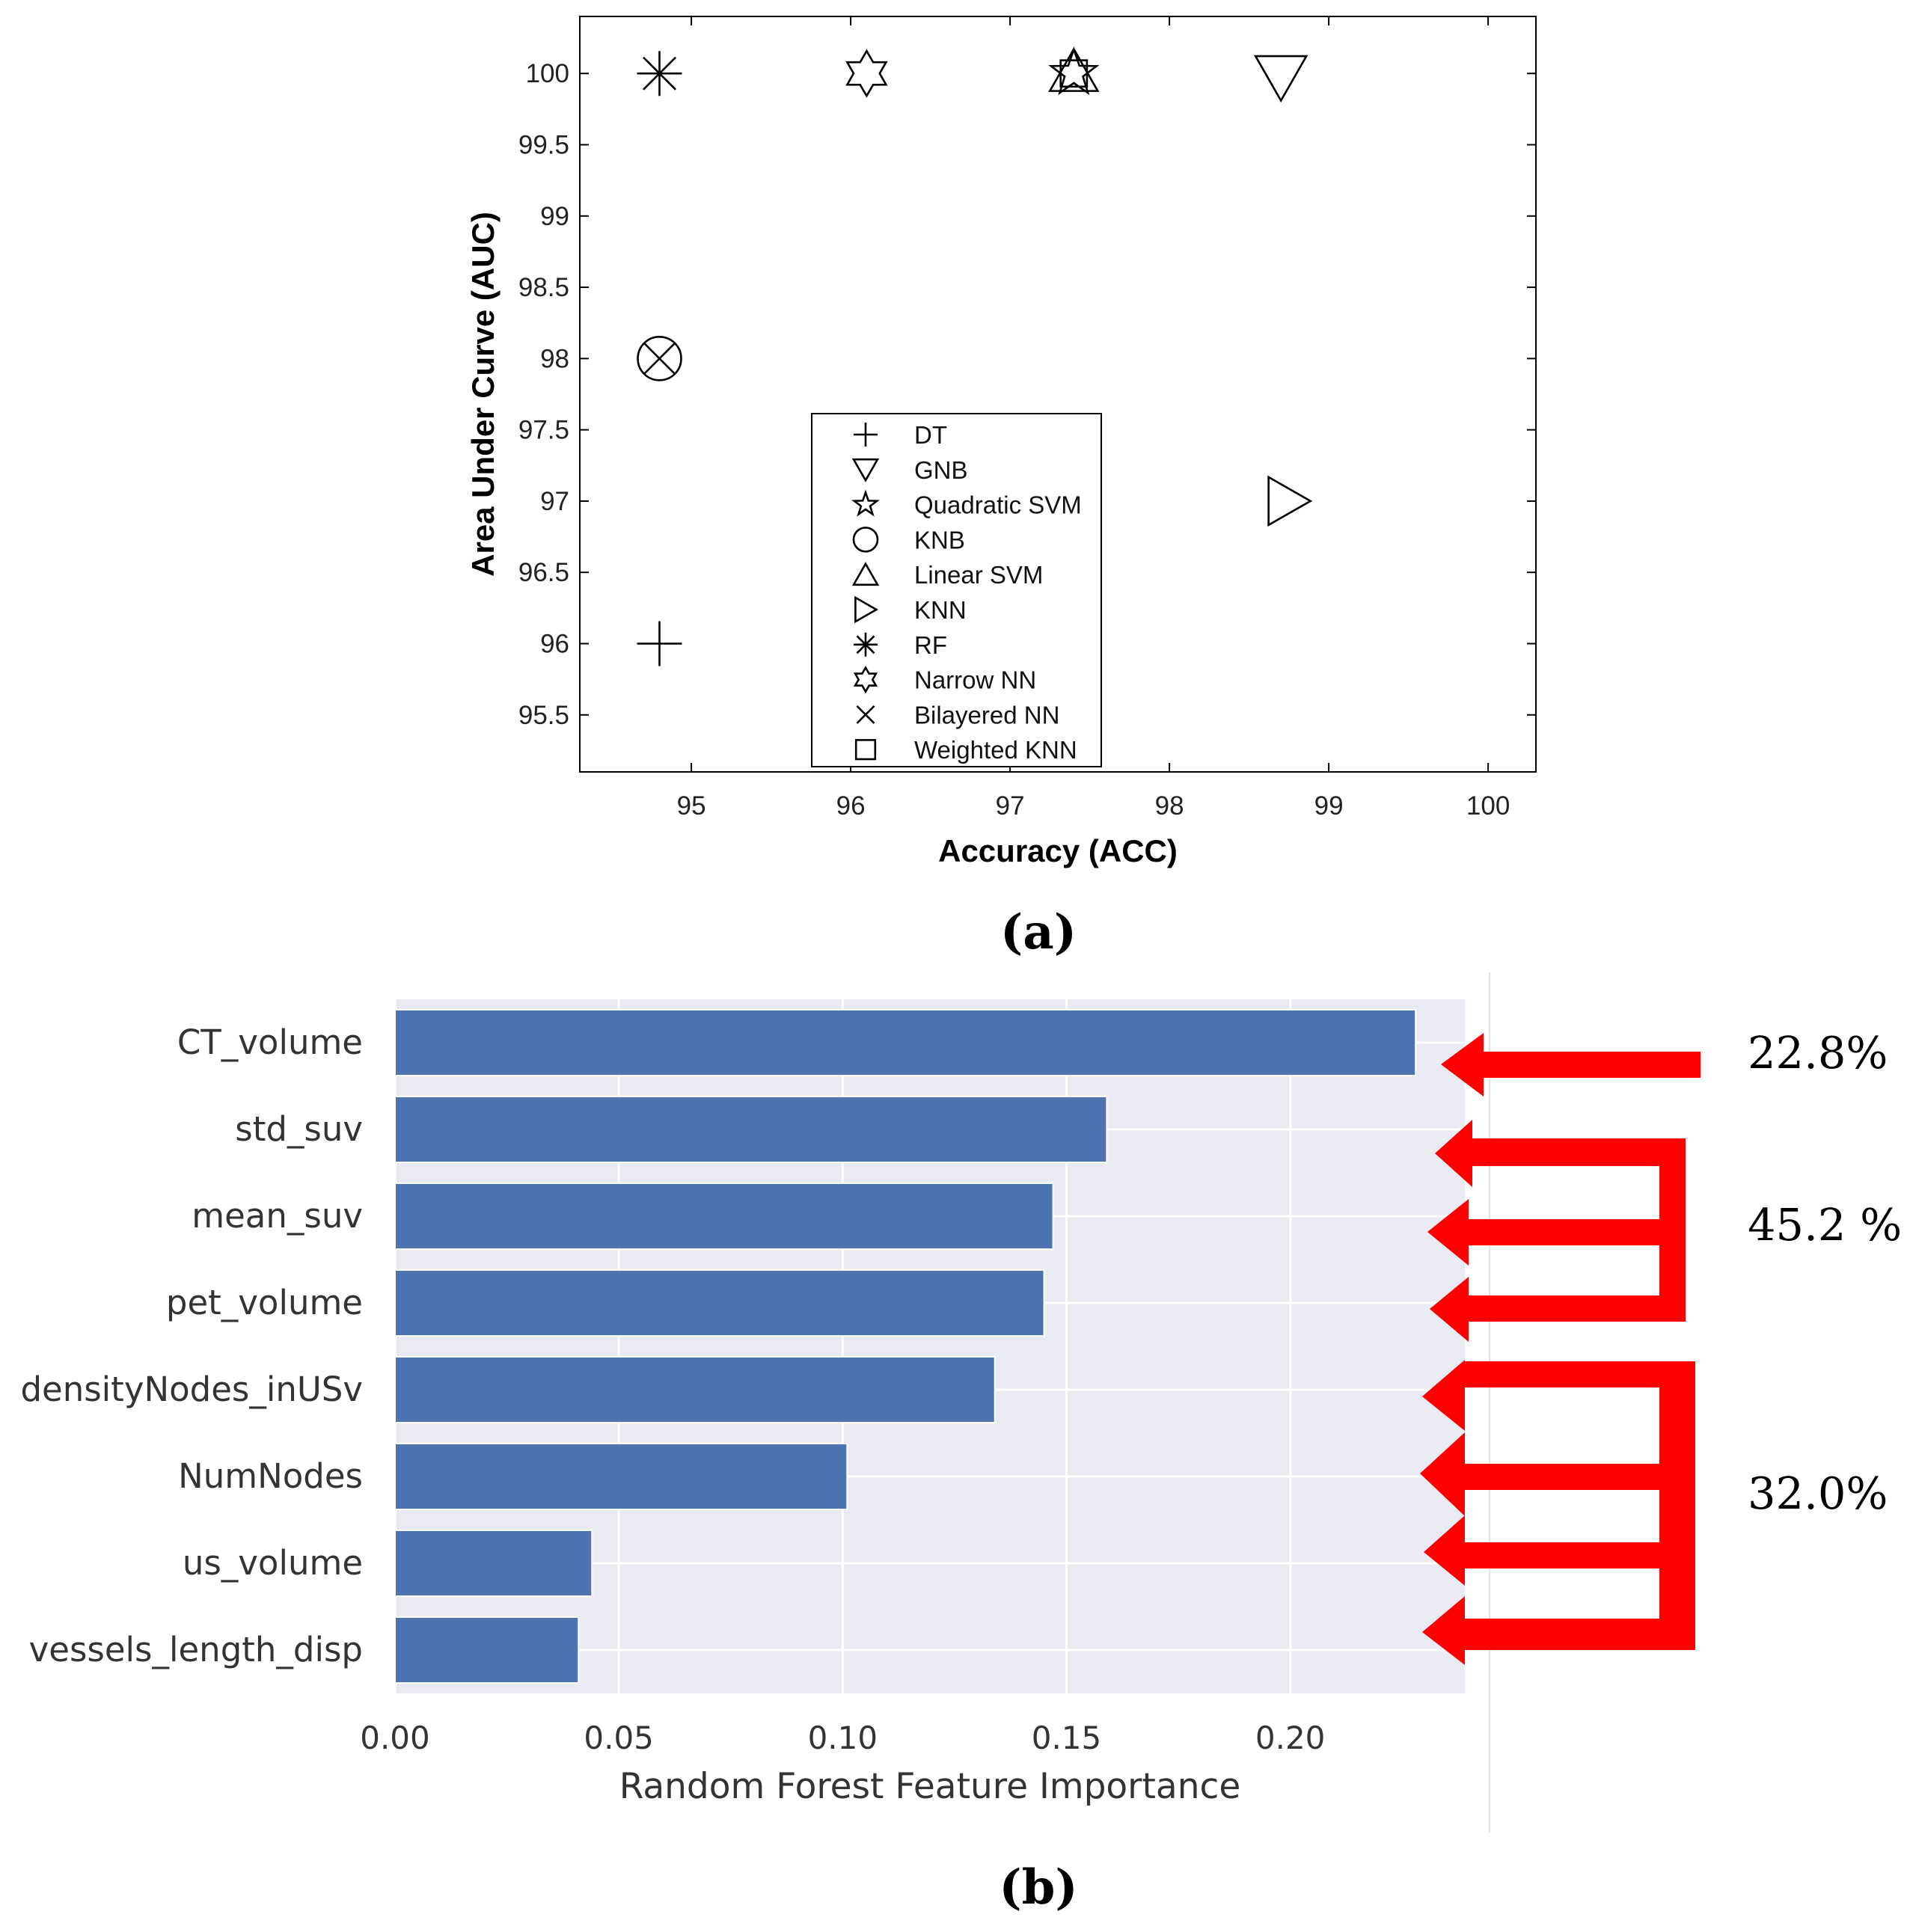 The width and height of the screenshot is (1907, 1932). I want to click on y-tick-label: 100, so click(547, 73).